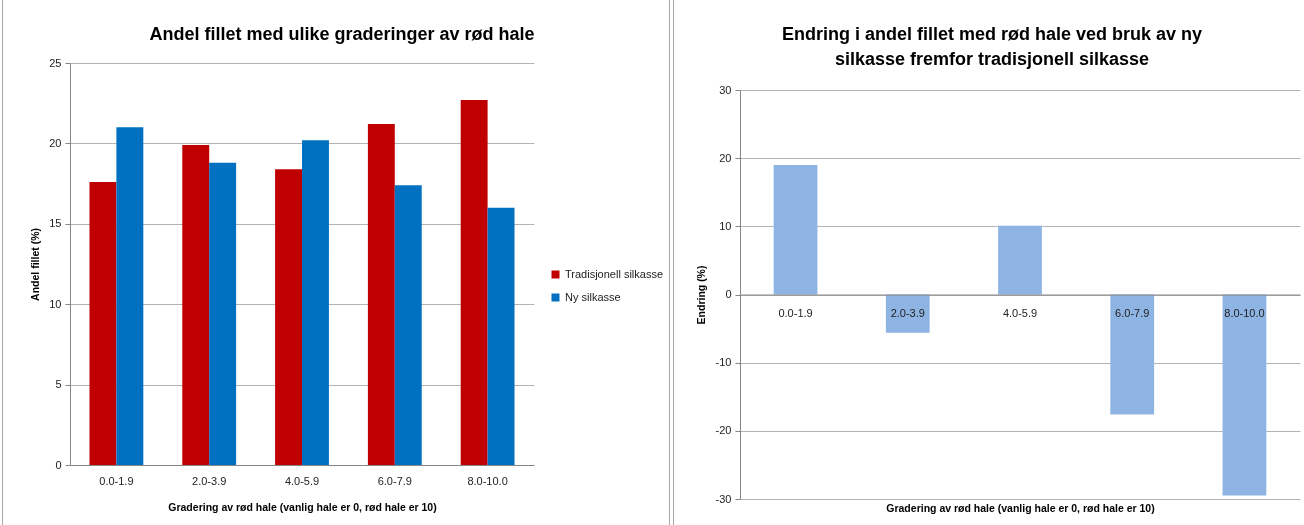 This screenshot has height=525, width=1304. What do you see at coordinates (55, 223) in the screenshot?
I see `y-tick-label: 15` at bounding box center [55, 223].